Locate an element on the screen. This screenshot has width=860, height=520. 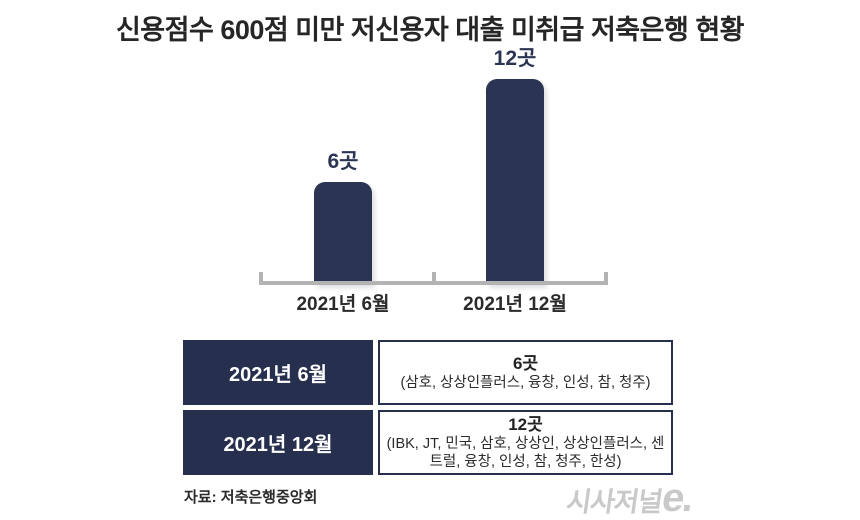
bar-group-june: 6곳 is located at coordinates (343, 142).